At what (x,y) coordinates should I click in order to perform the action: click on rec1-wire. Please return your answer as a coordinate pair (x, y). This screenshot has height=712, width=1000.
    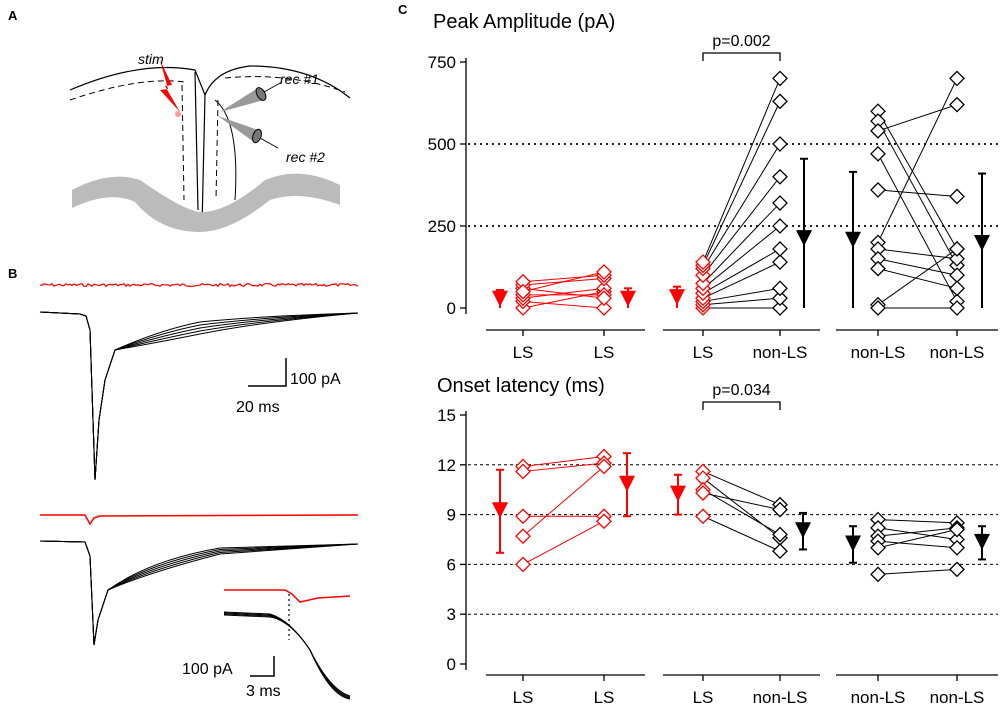
    Looking at the image, I should click on (273, 87).